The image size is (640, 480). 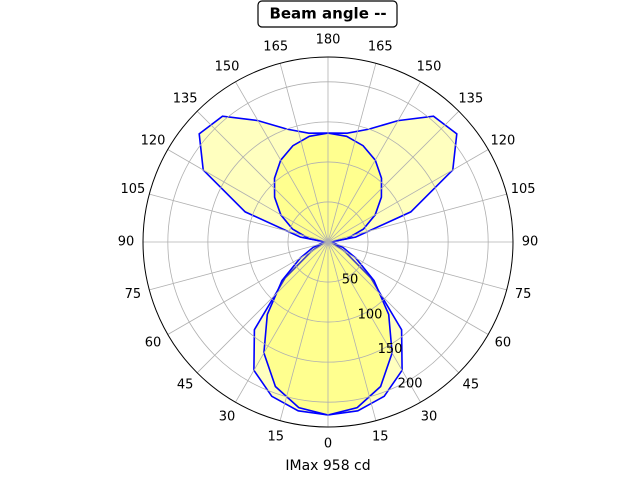 What do you see at coordinates (350, 280) in the screenshot?
I see `radial-tick-label: 50` at bounding box center [350, 280].